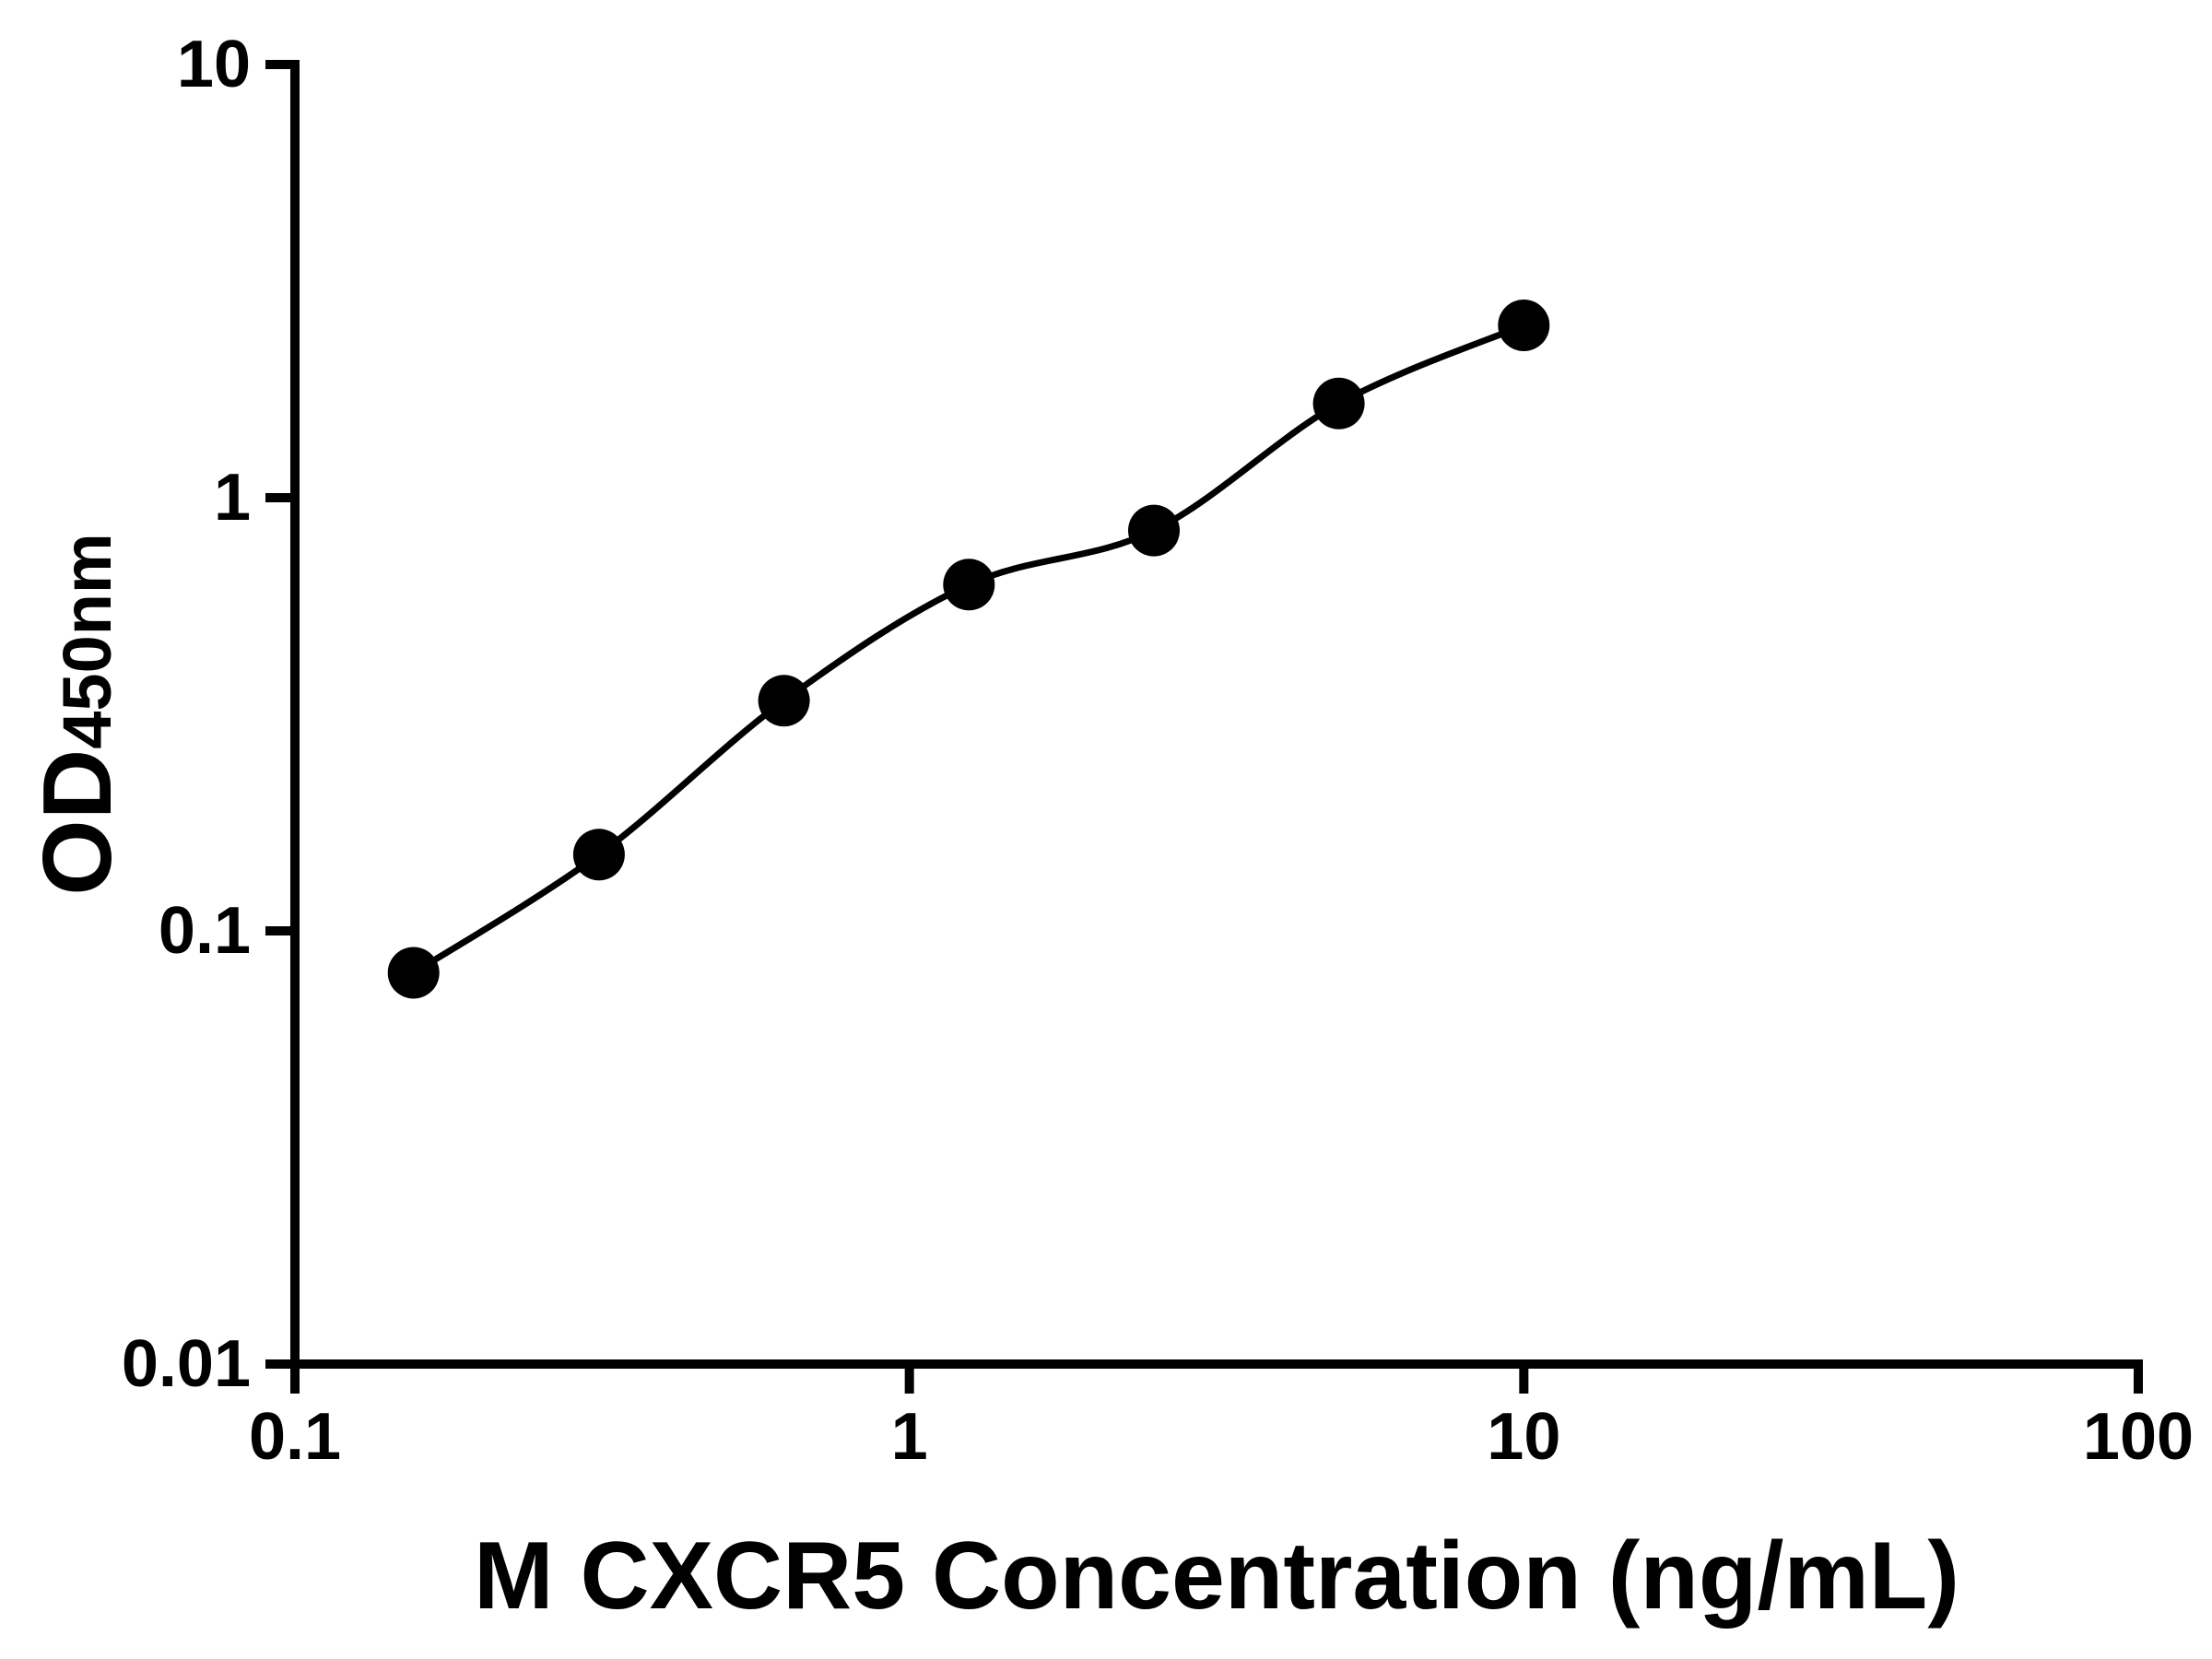  Describe the element at coordinates (77, 822) in the screenshot. I see `y-axis-title-main: OD` at that location.